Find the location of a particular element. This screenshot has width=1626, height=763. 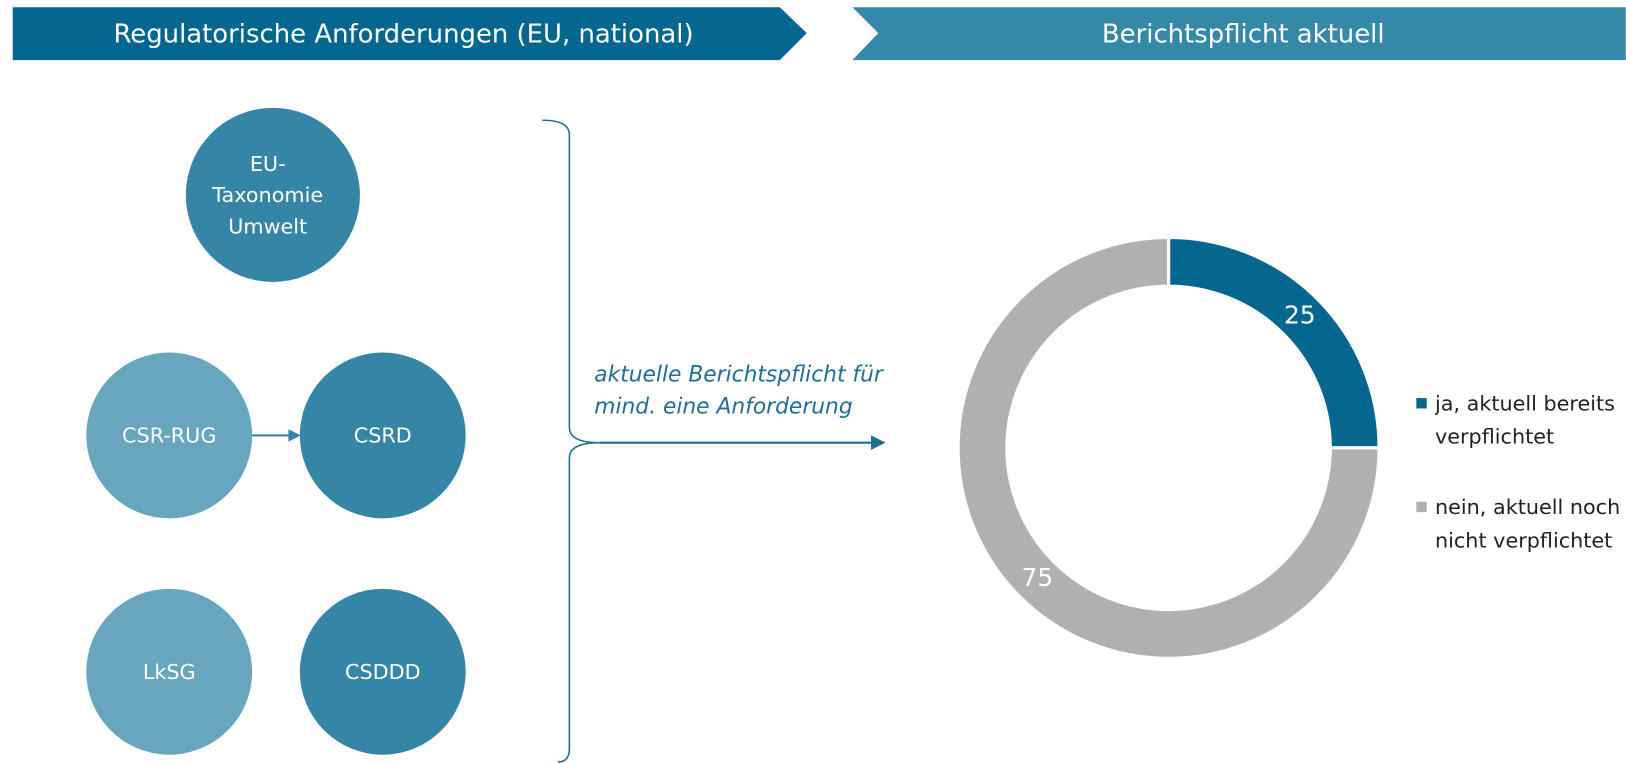

legend-label: ja, aktuell bereits verpflichtet is located at coordinates (1525, 419).